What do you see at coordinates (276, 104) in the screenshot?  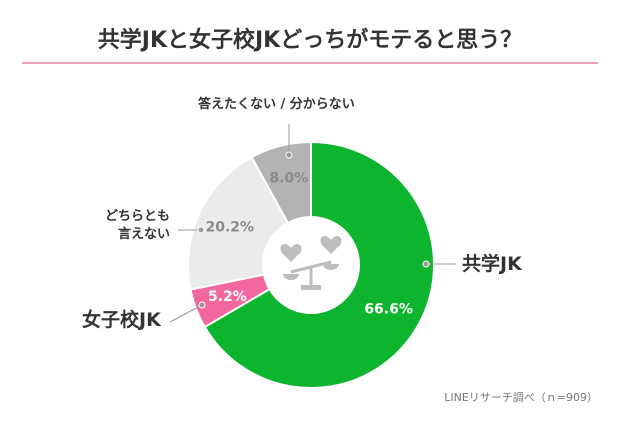 I see `category-label: 答えたくない / 分からない` at bounding box center [276, 104].